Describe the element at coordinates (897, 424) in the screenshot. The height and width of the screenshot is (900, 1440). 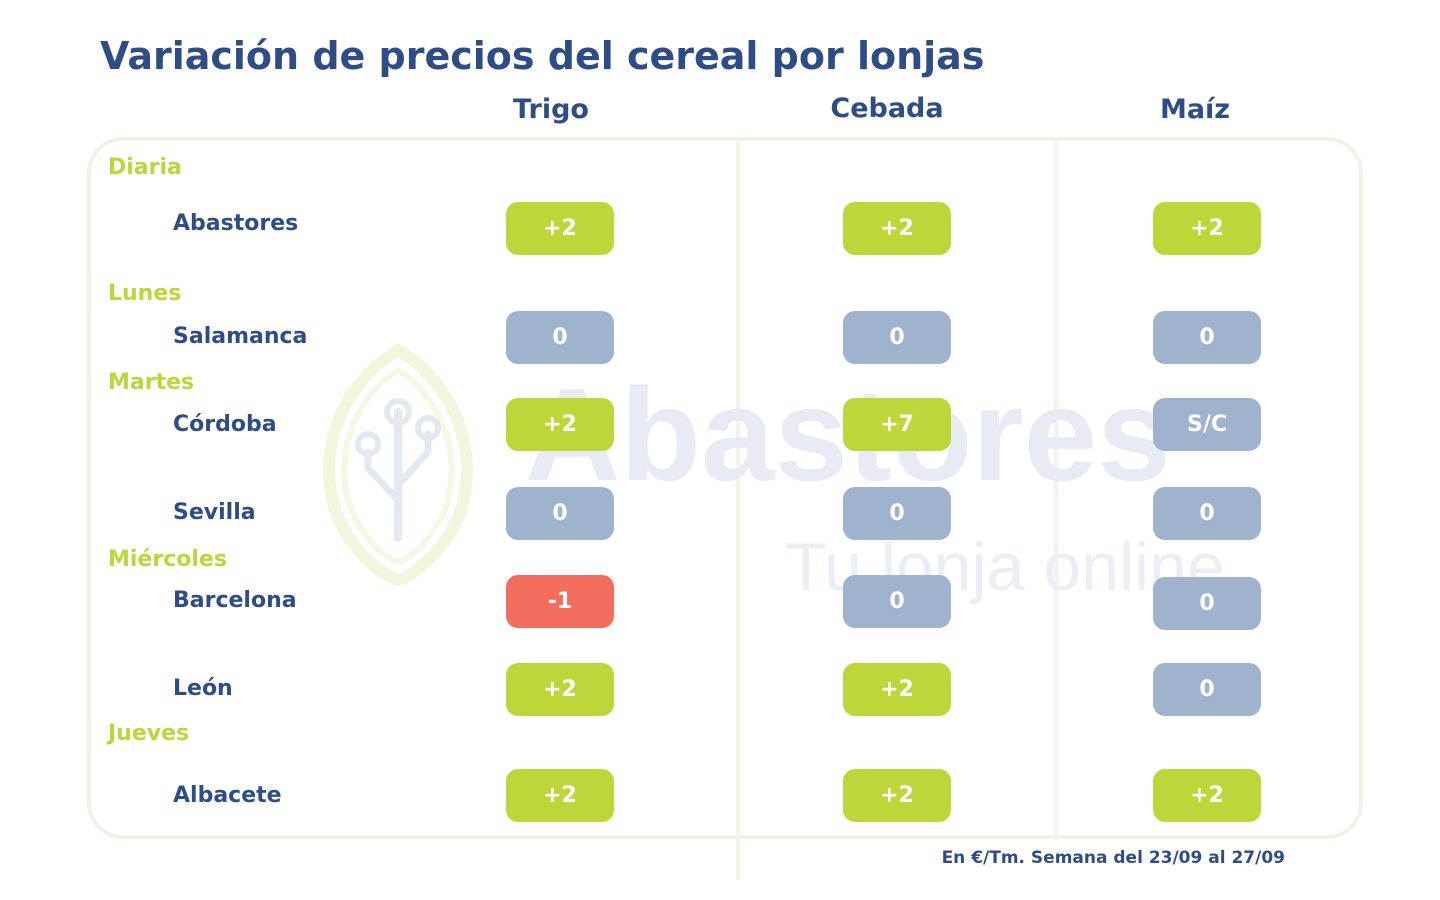
I see `price-change-badge: +7` at that location.